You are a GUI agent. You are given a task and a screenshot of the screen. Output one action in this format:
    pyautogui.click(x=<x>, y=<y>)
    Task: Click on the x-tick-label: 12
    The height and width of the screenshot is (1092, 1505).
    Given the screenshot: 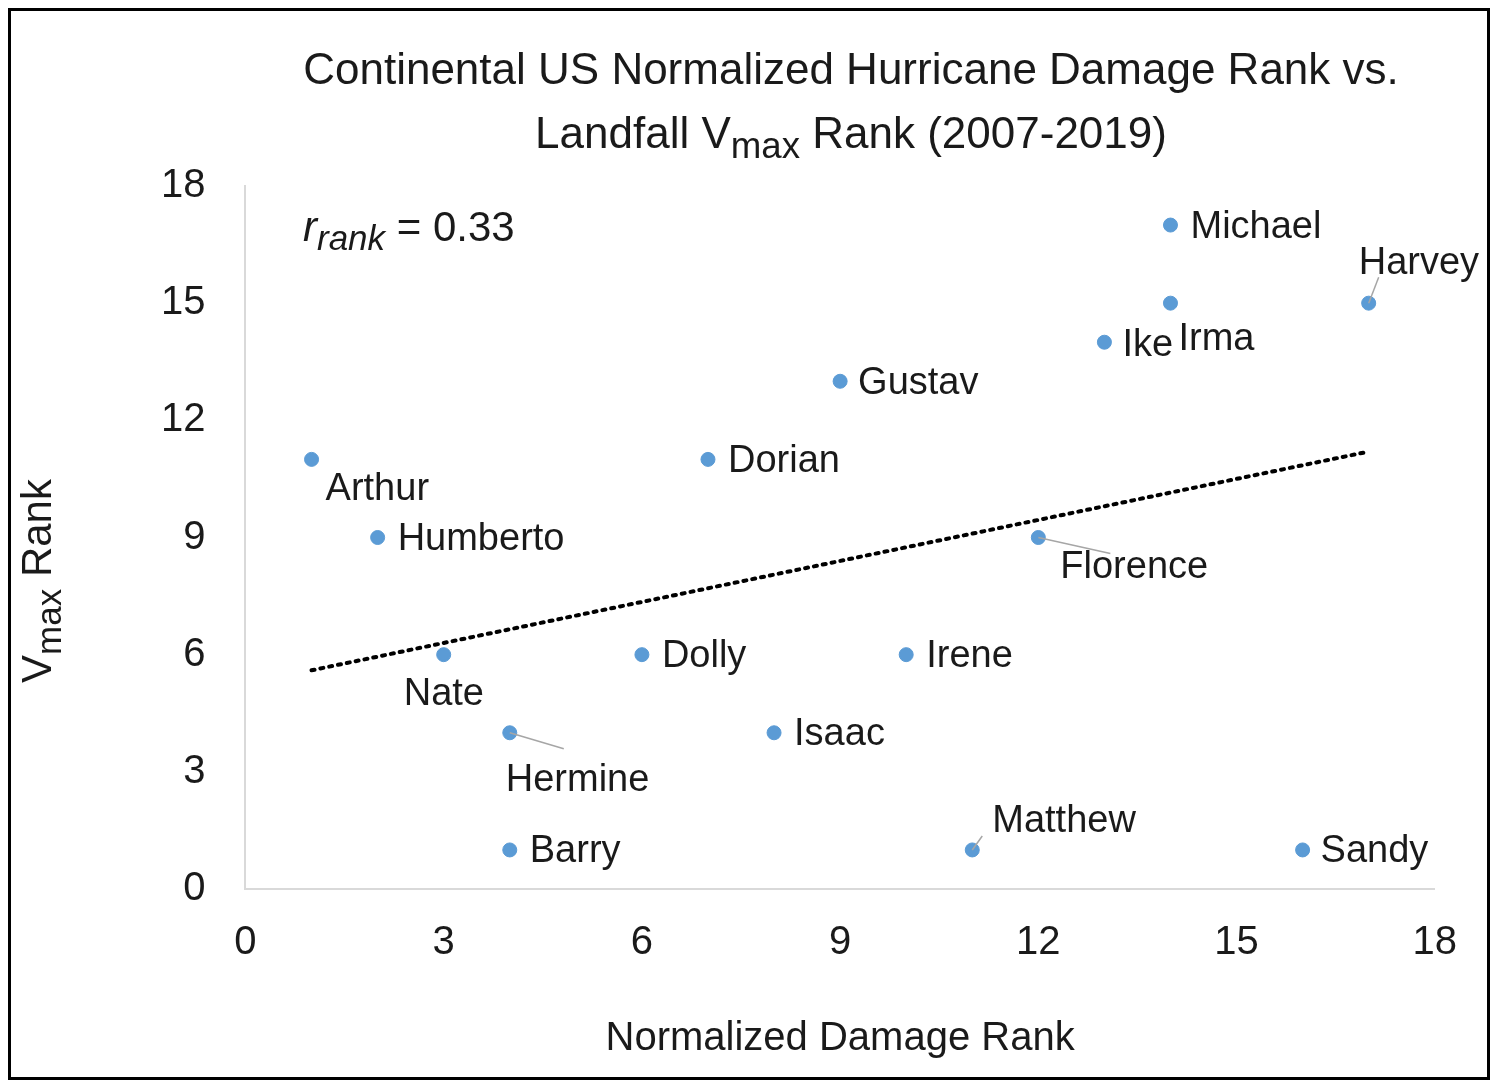 What is the action you would take?
    pyautogui.click(x=1038, y=940)
    